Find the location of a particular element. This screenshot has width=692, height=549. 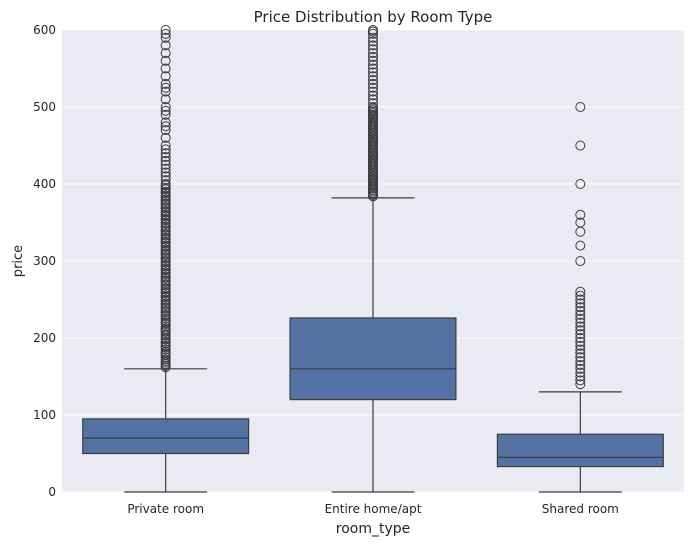

y-tick-label: 100 is located at coordinates (44, 415).